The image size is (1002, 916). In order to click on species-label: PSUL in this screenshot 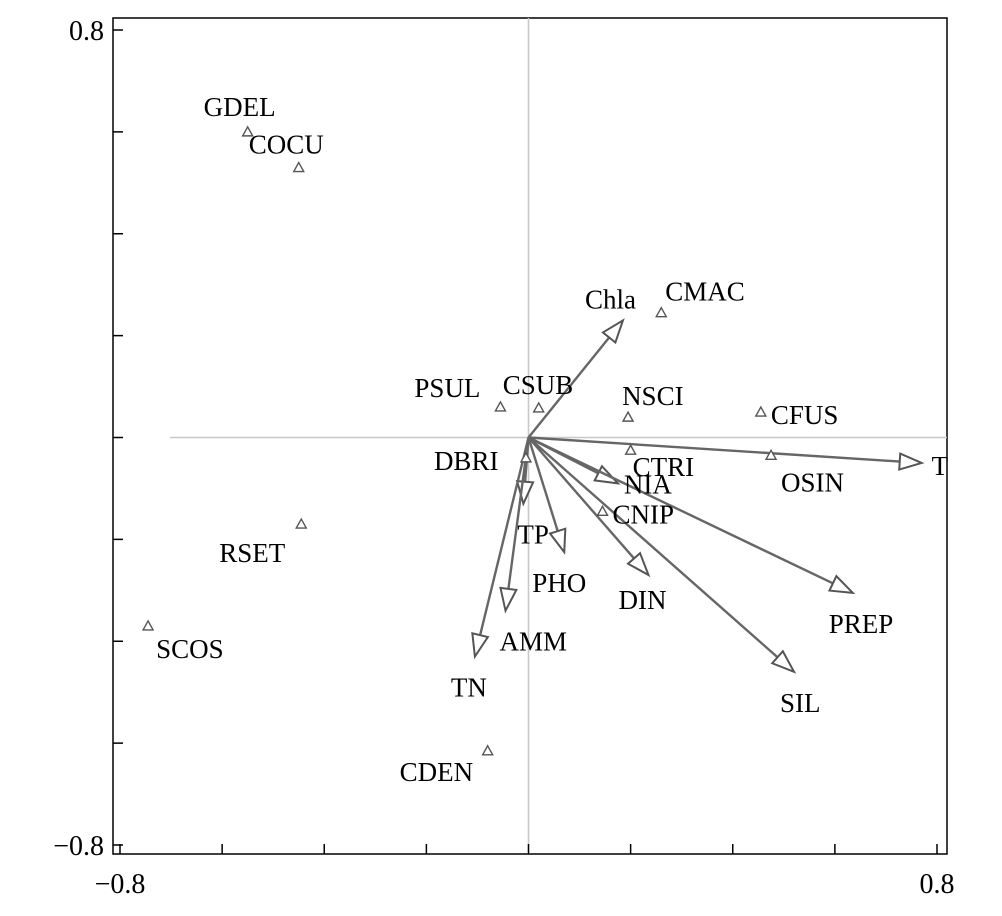, I will do `click(447, 388)`.